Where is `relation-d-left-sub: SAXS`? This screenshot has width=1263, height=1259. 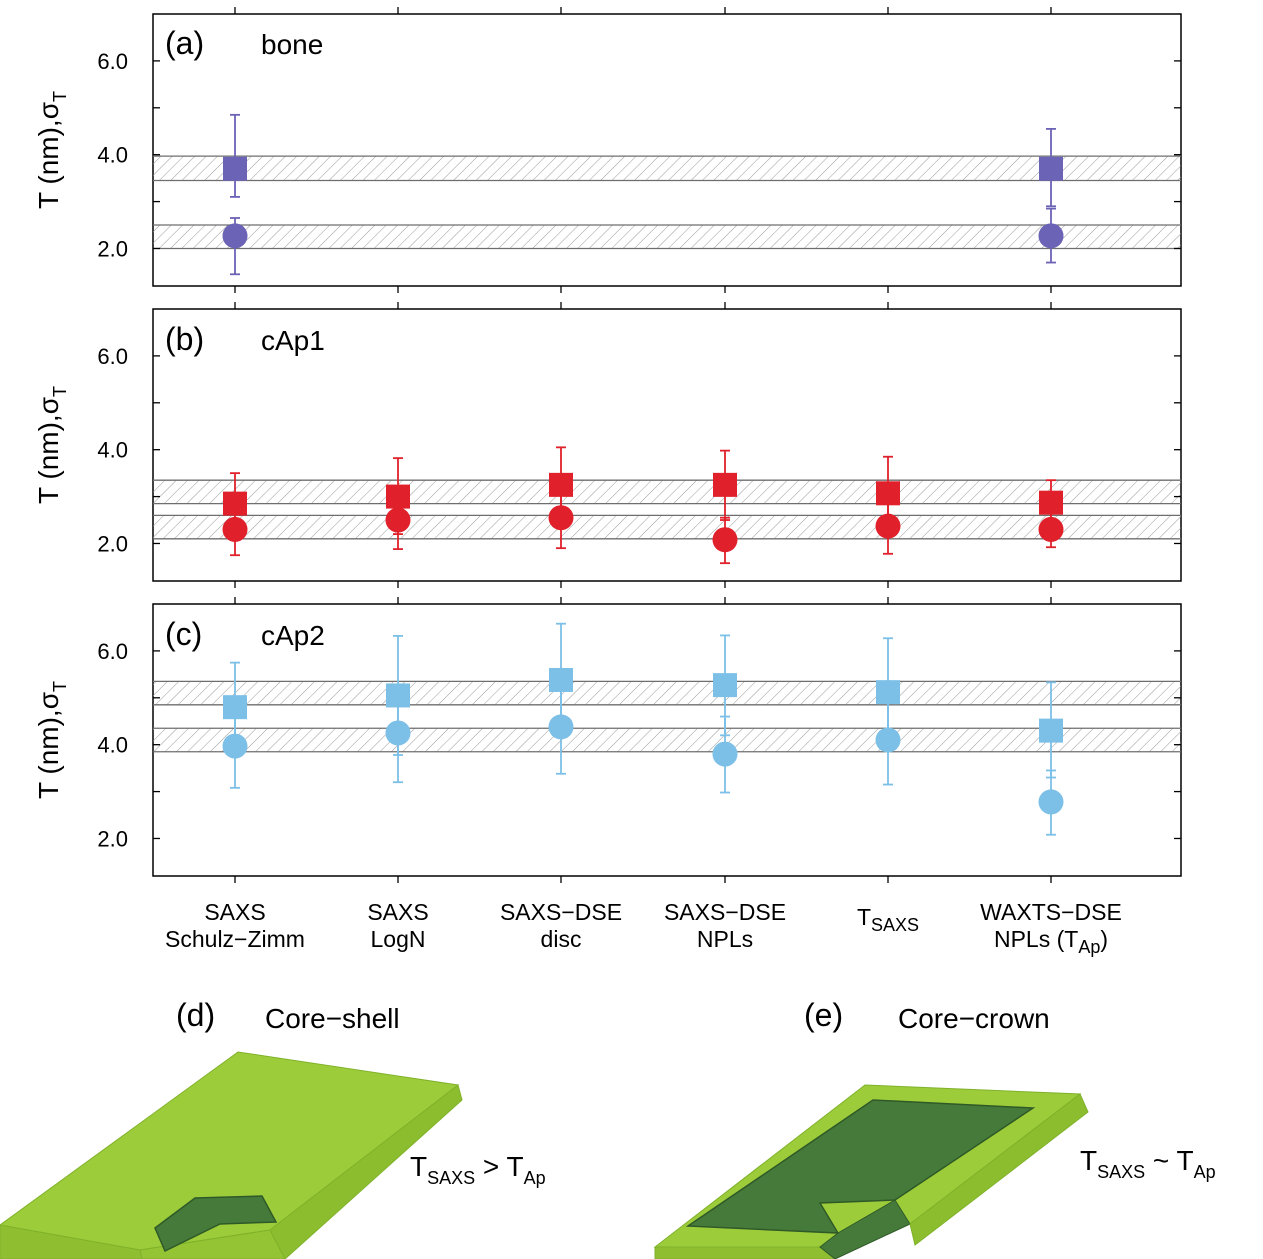 relation-d-left-sub: SAXS is located at coordinates (451, 1178).